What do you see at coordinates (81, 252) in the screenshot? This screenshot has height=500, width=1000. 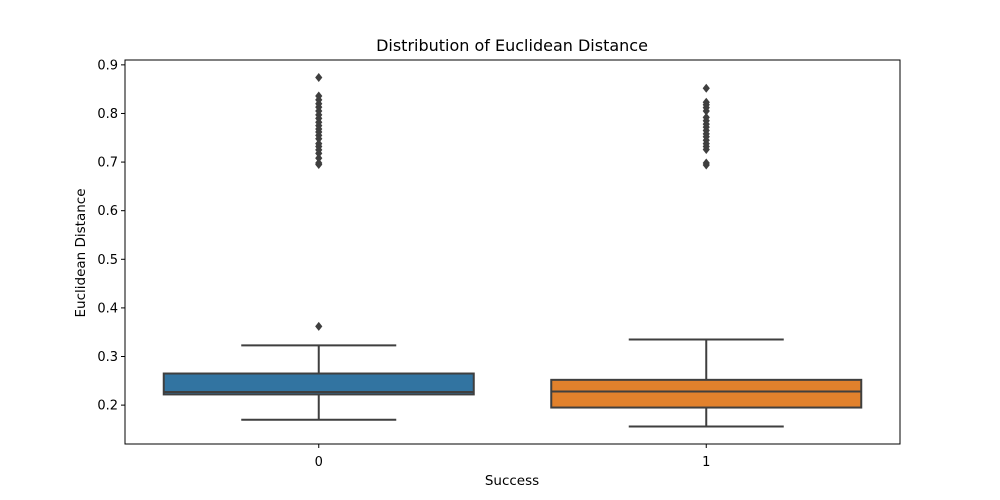 I see `y-axis-label: Euclidean Distance` at bounding box center [81, 252].